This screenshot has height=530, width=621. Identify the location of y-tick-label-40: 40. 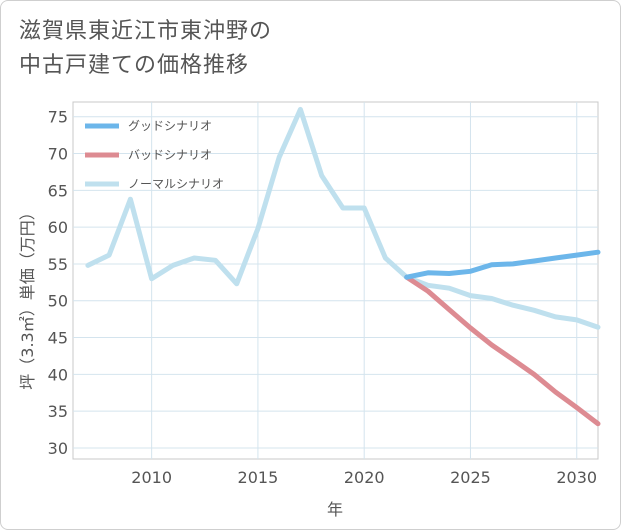
(58, 374).